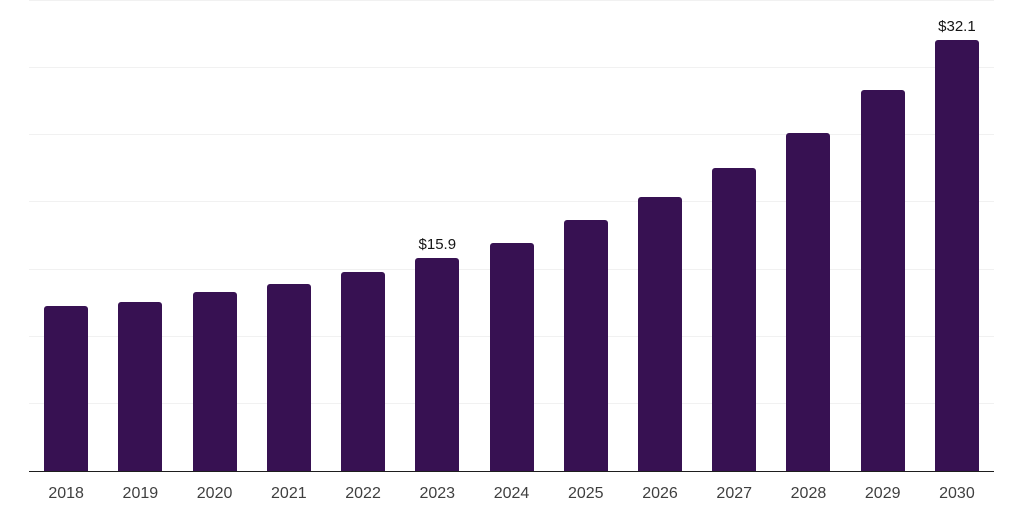  I want to click on bar-slot-2018, so click(66, 236).